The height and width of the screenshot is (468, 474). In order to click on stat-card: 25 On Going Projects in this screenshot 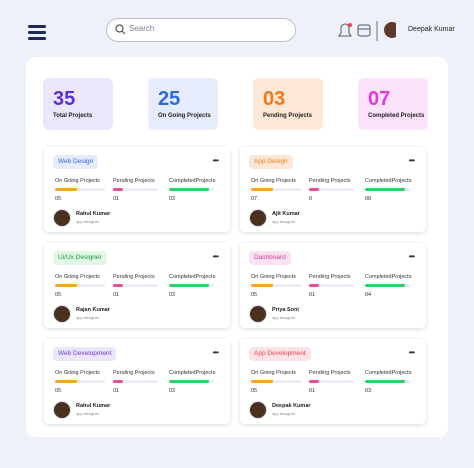, I will do `click(183, 104)`.